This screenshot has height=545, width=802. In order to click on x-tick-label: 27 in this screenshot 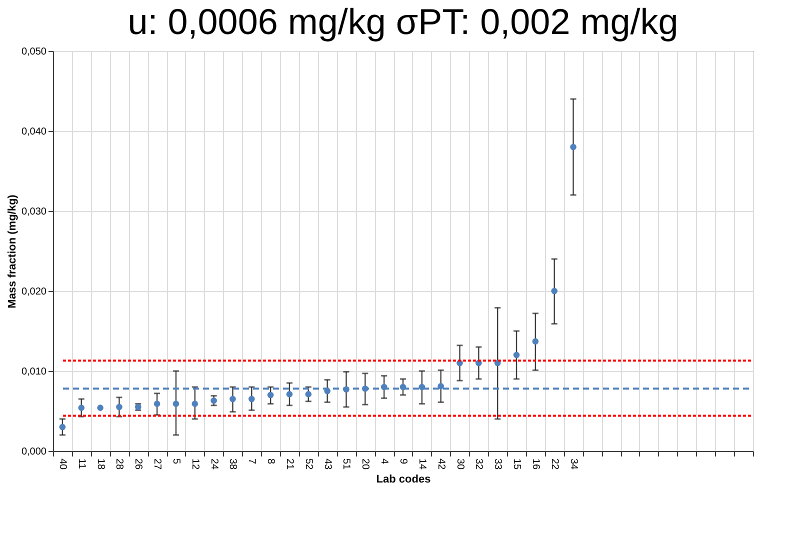, I will do `click(157, 464)`.